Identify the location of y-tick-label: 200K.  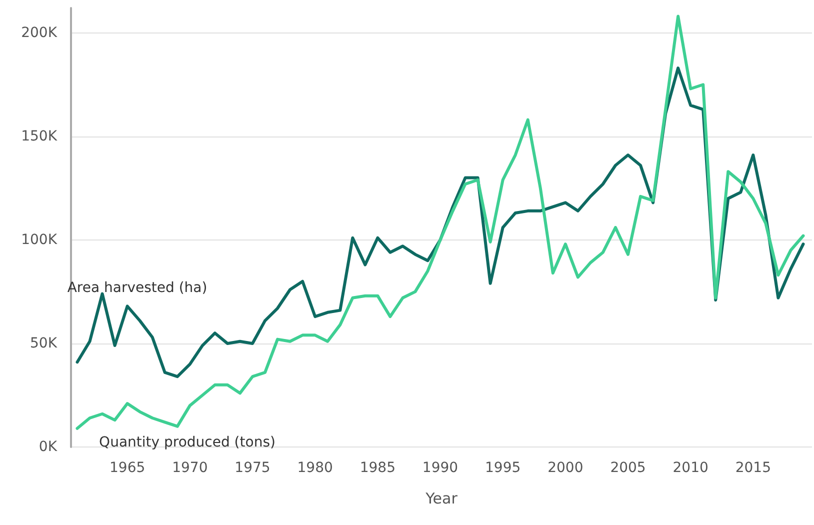
(39, 32).